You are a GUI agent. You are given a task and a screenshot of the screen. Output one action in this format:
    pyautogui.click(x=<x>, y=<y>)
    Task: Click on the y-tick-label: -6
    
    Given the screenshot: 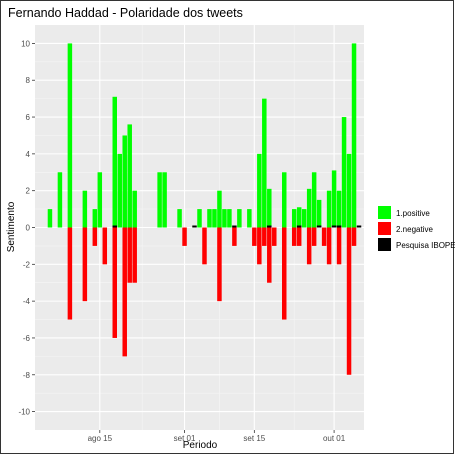 What is the action you would take?
    pyautogui.click(x=27, y=338)
    